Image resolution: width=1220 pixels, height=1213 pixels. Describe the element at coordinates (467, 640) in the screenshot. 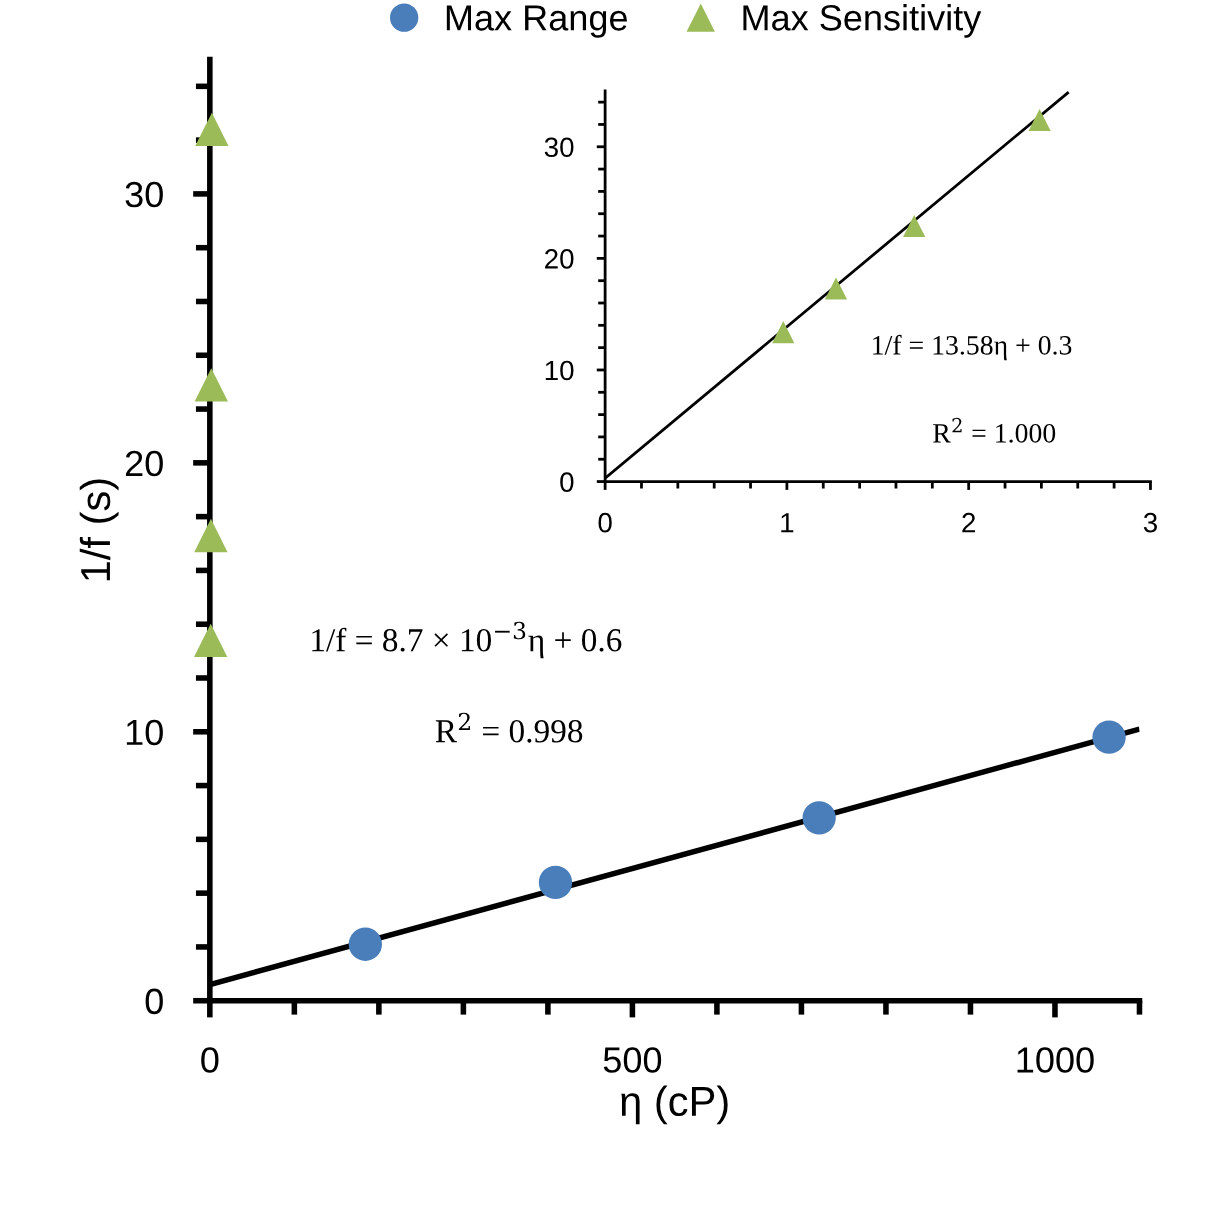

I see `annotation: 1/f = 8.7 × 10$^{−3}$η + 0.6` at that location.